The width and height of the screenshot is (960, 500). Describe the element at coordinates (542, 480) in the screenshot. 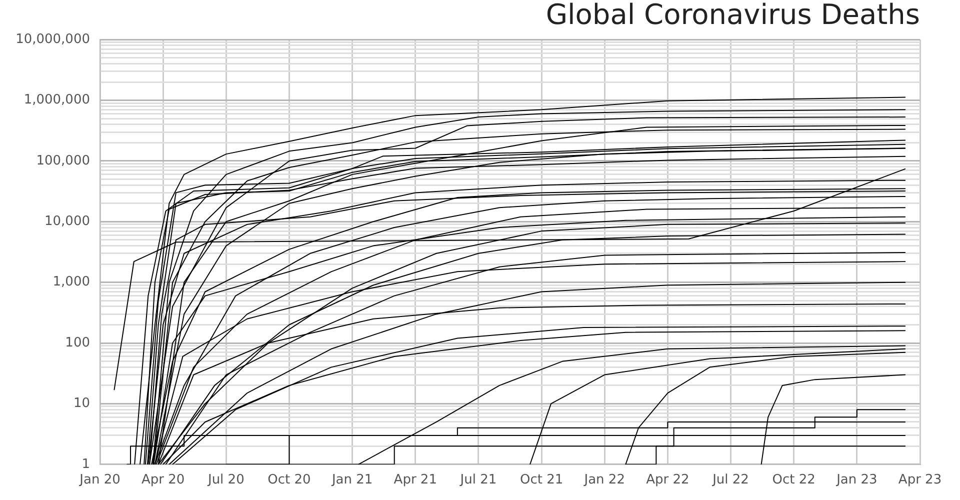

I see `x-tick-label: Oct 21` at that location.